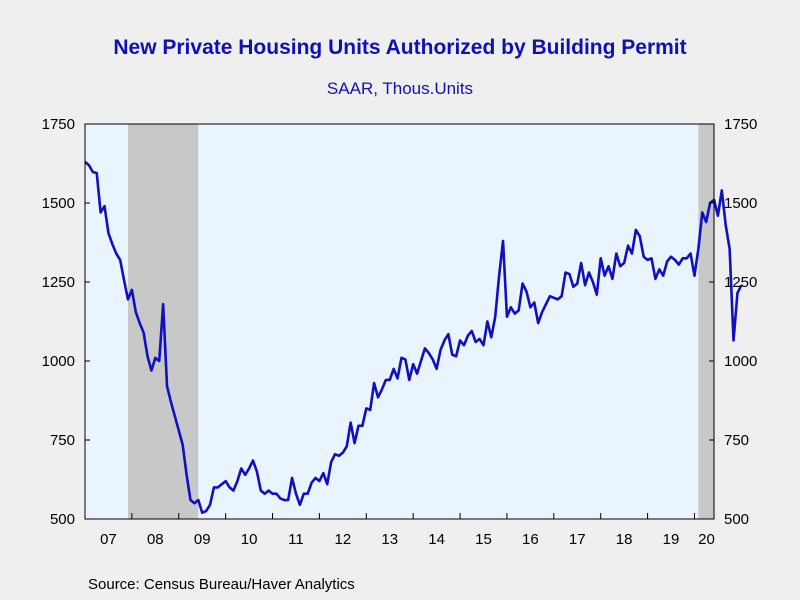 The width and height of the screenshot is (800, 600). I want to click on x-tick-label: 15, so click(483, 539).